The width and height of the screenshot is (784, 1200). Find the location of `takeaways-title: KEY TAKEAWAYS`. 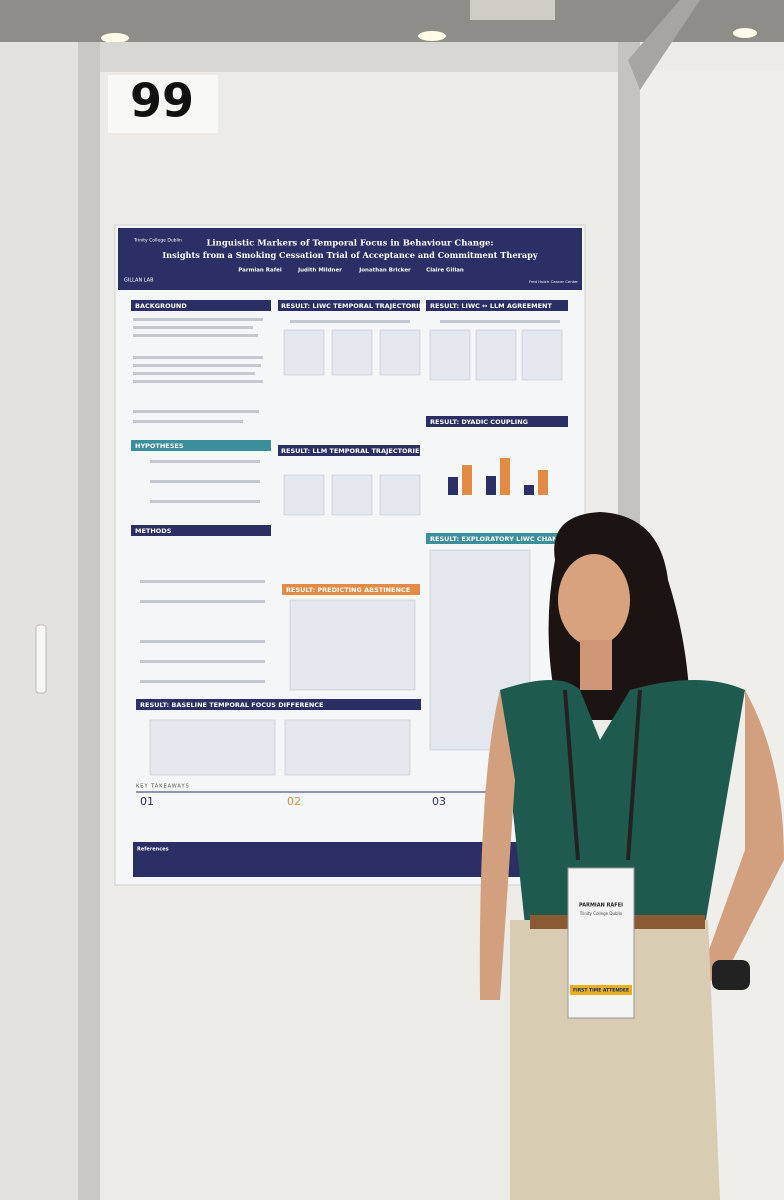

takeaways-title: KEY TAKEAWAYS is located at coordinates (163, 787).